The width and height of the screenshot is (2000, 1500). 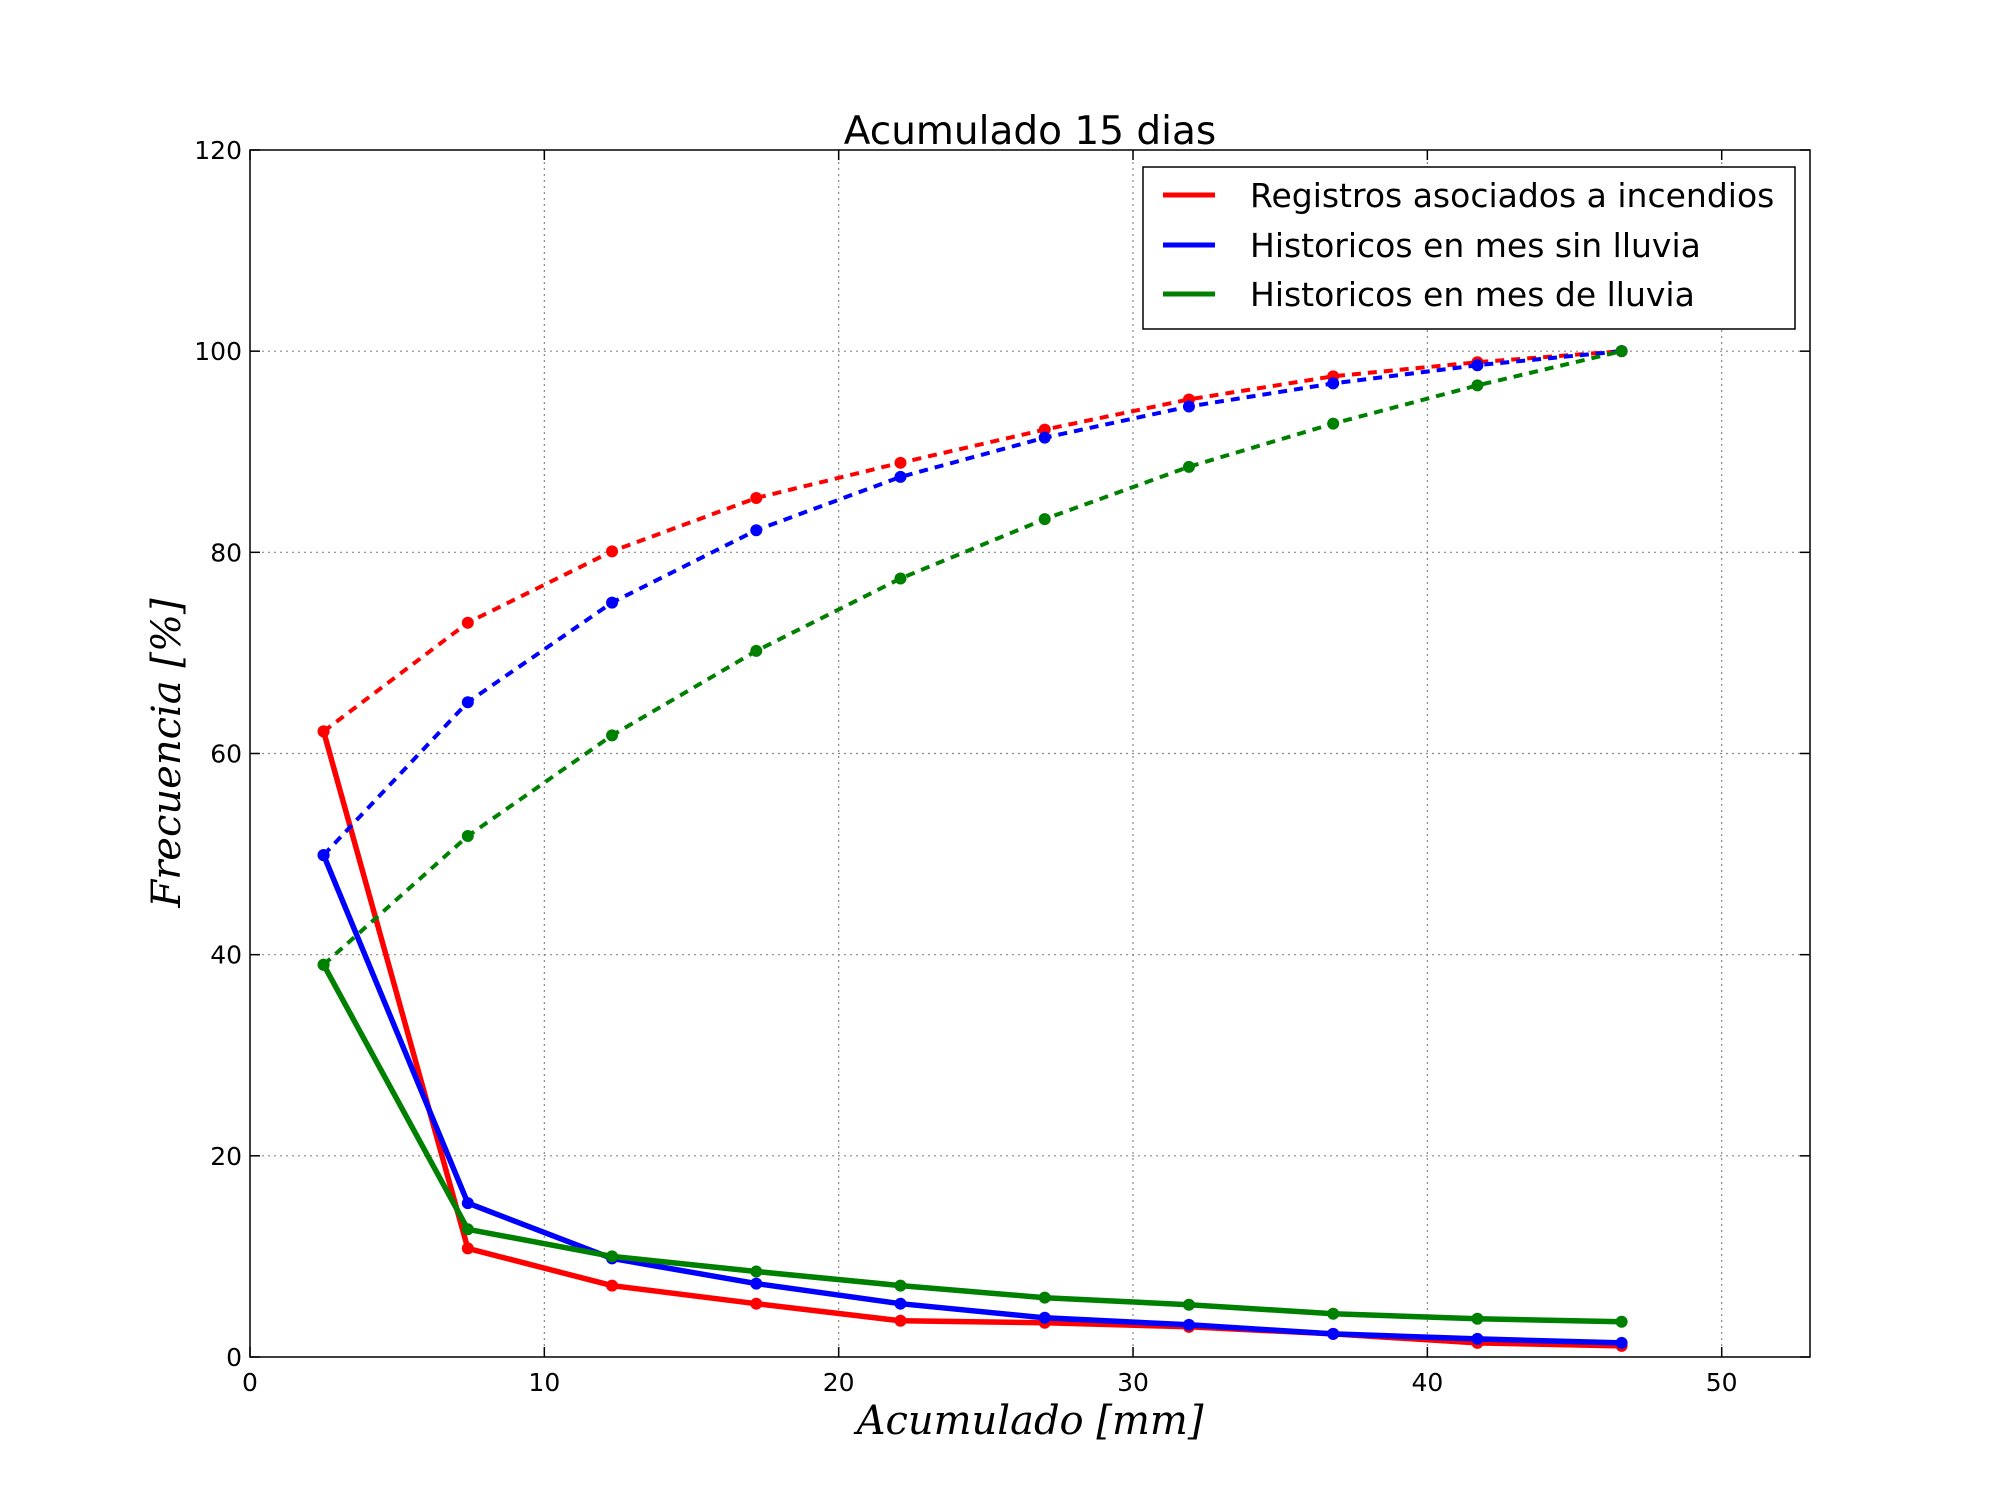 What do you see at coordinates (1475, 245) in the screenshot?
I see `legend-label-sin-lluvia: Historicos en mes sin lluvia` at bounding box center [1475, 245].